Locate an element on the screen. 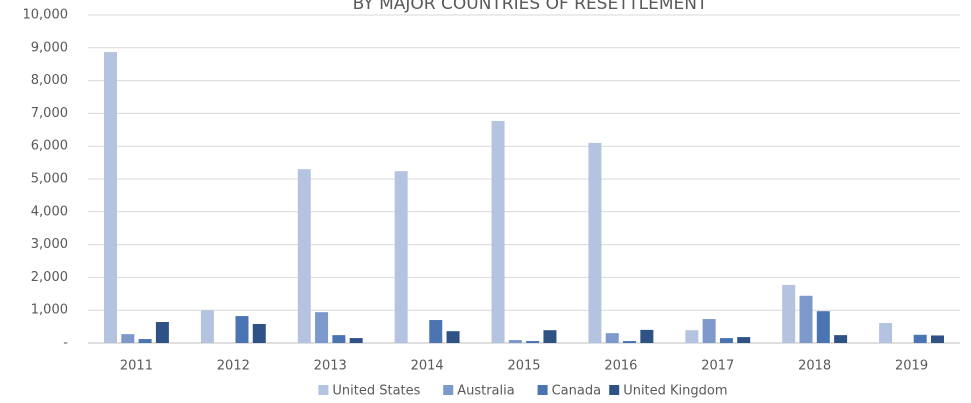  y-tick-label: 9,000 is located at coordinates (49, 47).